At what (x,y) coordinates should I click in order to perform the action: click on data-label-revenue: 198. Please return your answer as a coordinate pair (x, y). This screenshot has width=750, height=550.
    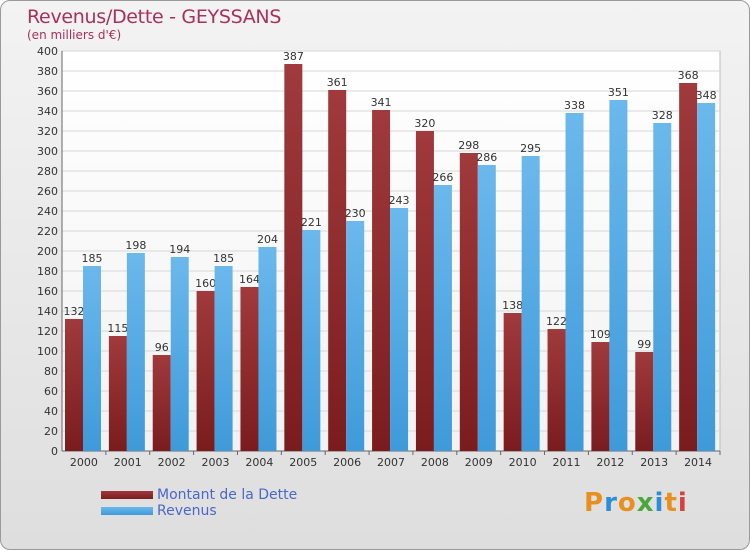
    Looking at the image, I should click on (135, 245).